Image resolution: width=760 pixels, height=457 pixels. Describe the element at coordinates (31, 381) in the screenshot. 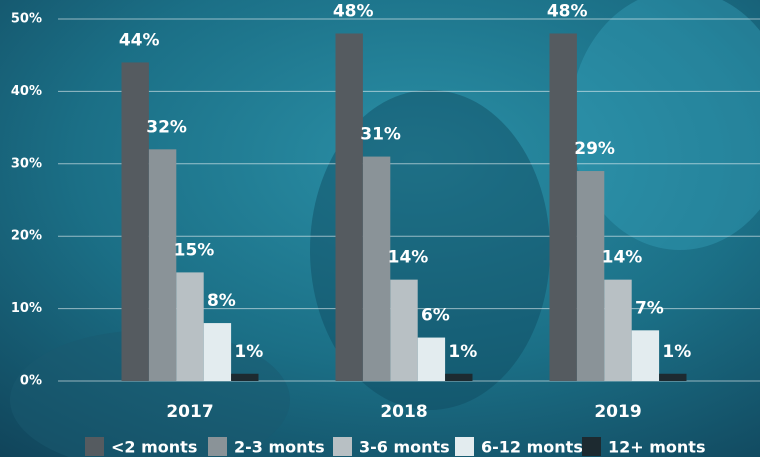

I see `y-tick-label: 0%` at that location.